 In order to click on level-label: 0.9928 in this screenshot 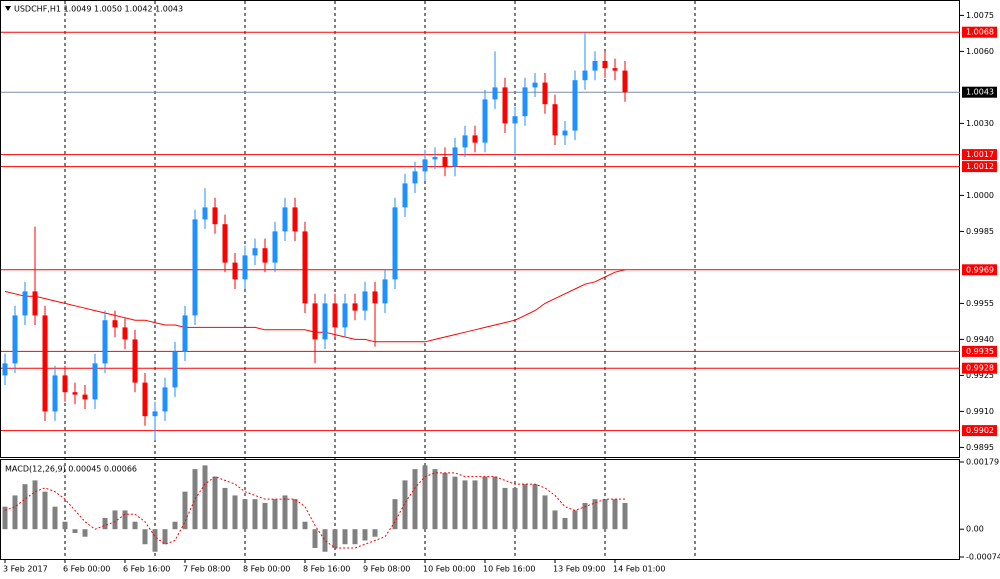, I will do `click(980, 368)`.